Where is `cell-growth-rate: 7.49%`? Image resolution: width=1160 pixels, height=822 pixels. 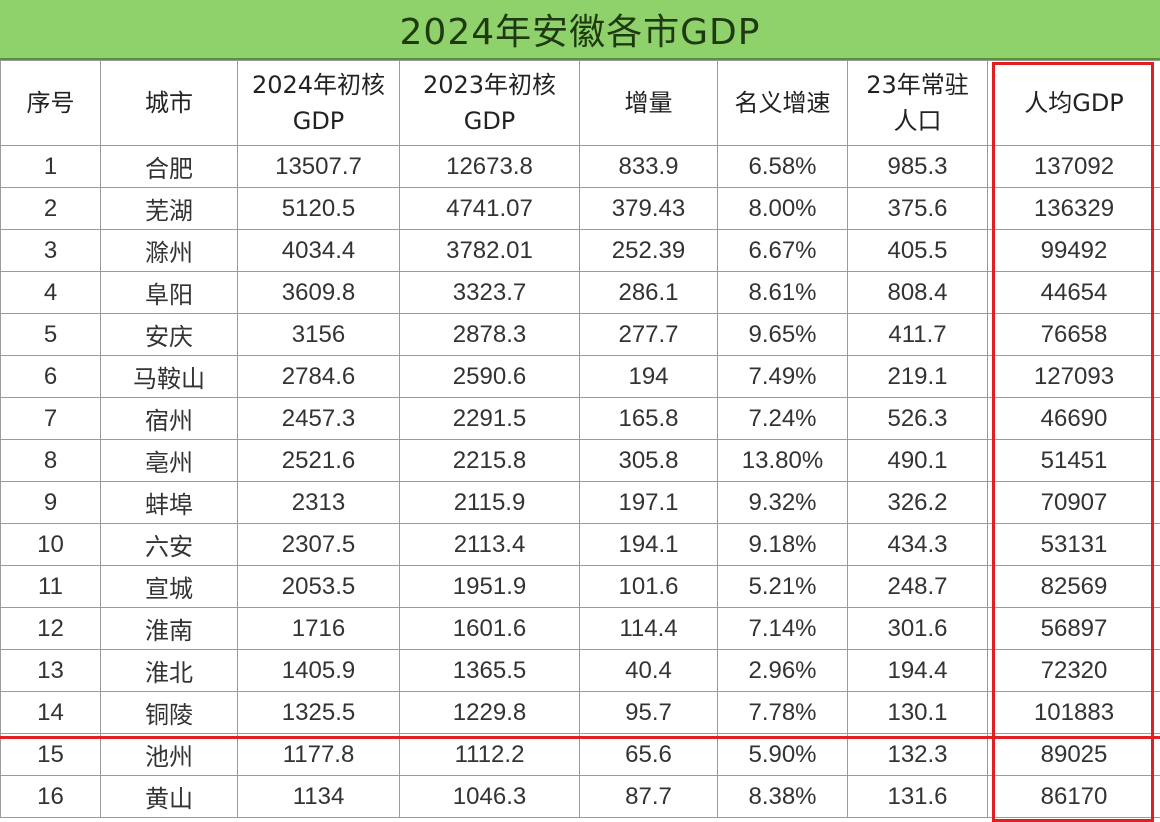 cell-growth-rate: 7.49% is located at coordinates (783, 377).